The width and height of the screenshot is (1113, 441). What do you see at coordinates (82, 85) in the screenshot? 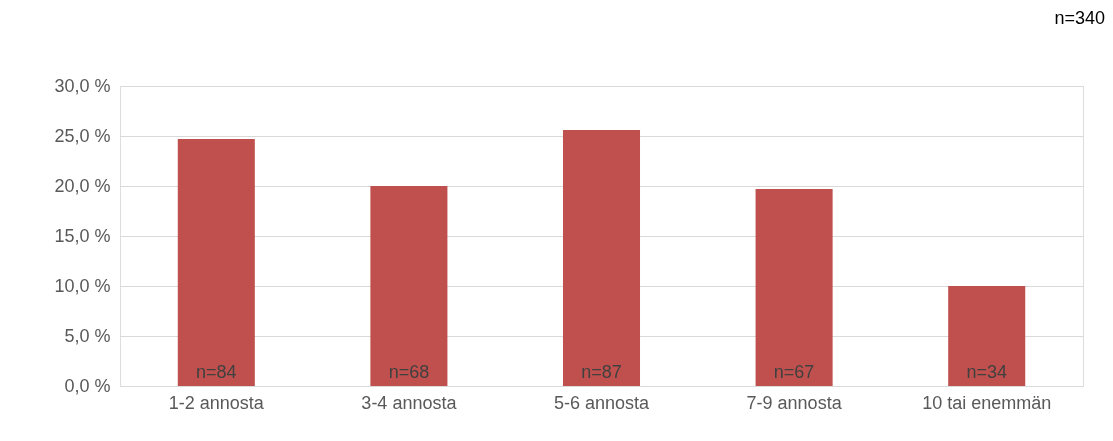
I see `y-tick-label: 30,0 %` at bounding box center [82, 85].